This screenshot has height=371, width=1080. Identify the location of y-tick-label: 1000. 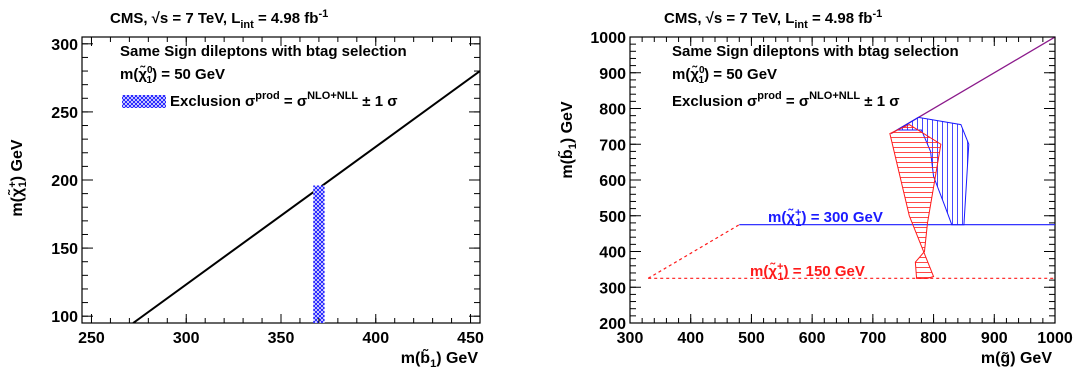
(608, 38).